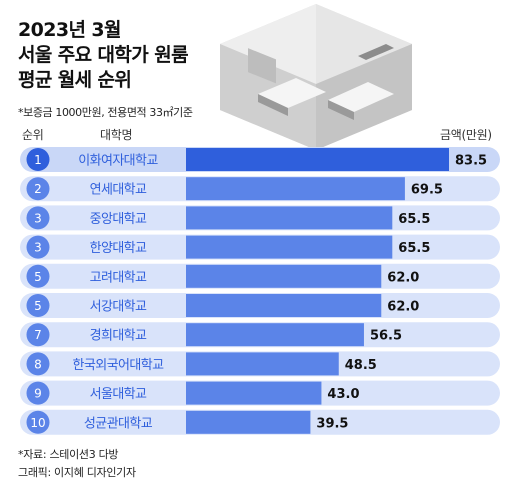  What do you see at coordinates (105, 112) in the screenshot?
I see `chart-subtitle: *보증금 1000만원, 전용면적 33㎡기준` at bounding box center [105, 112].